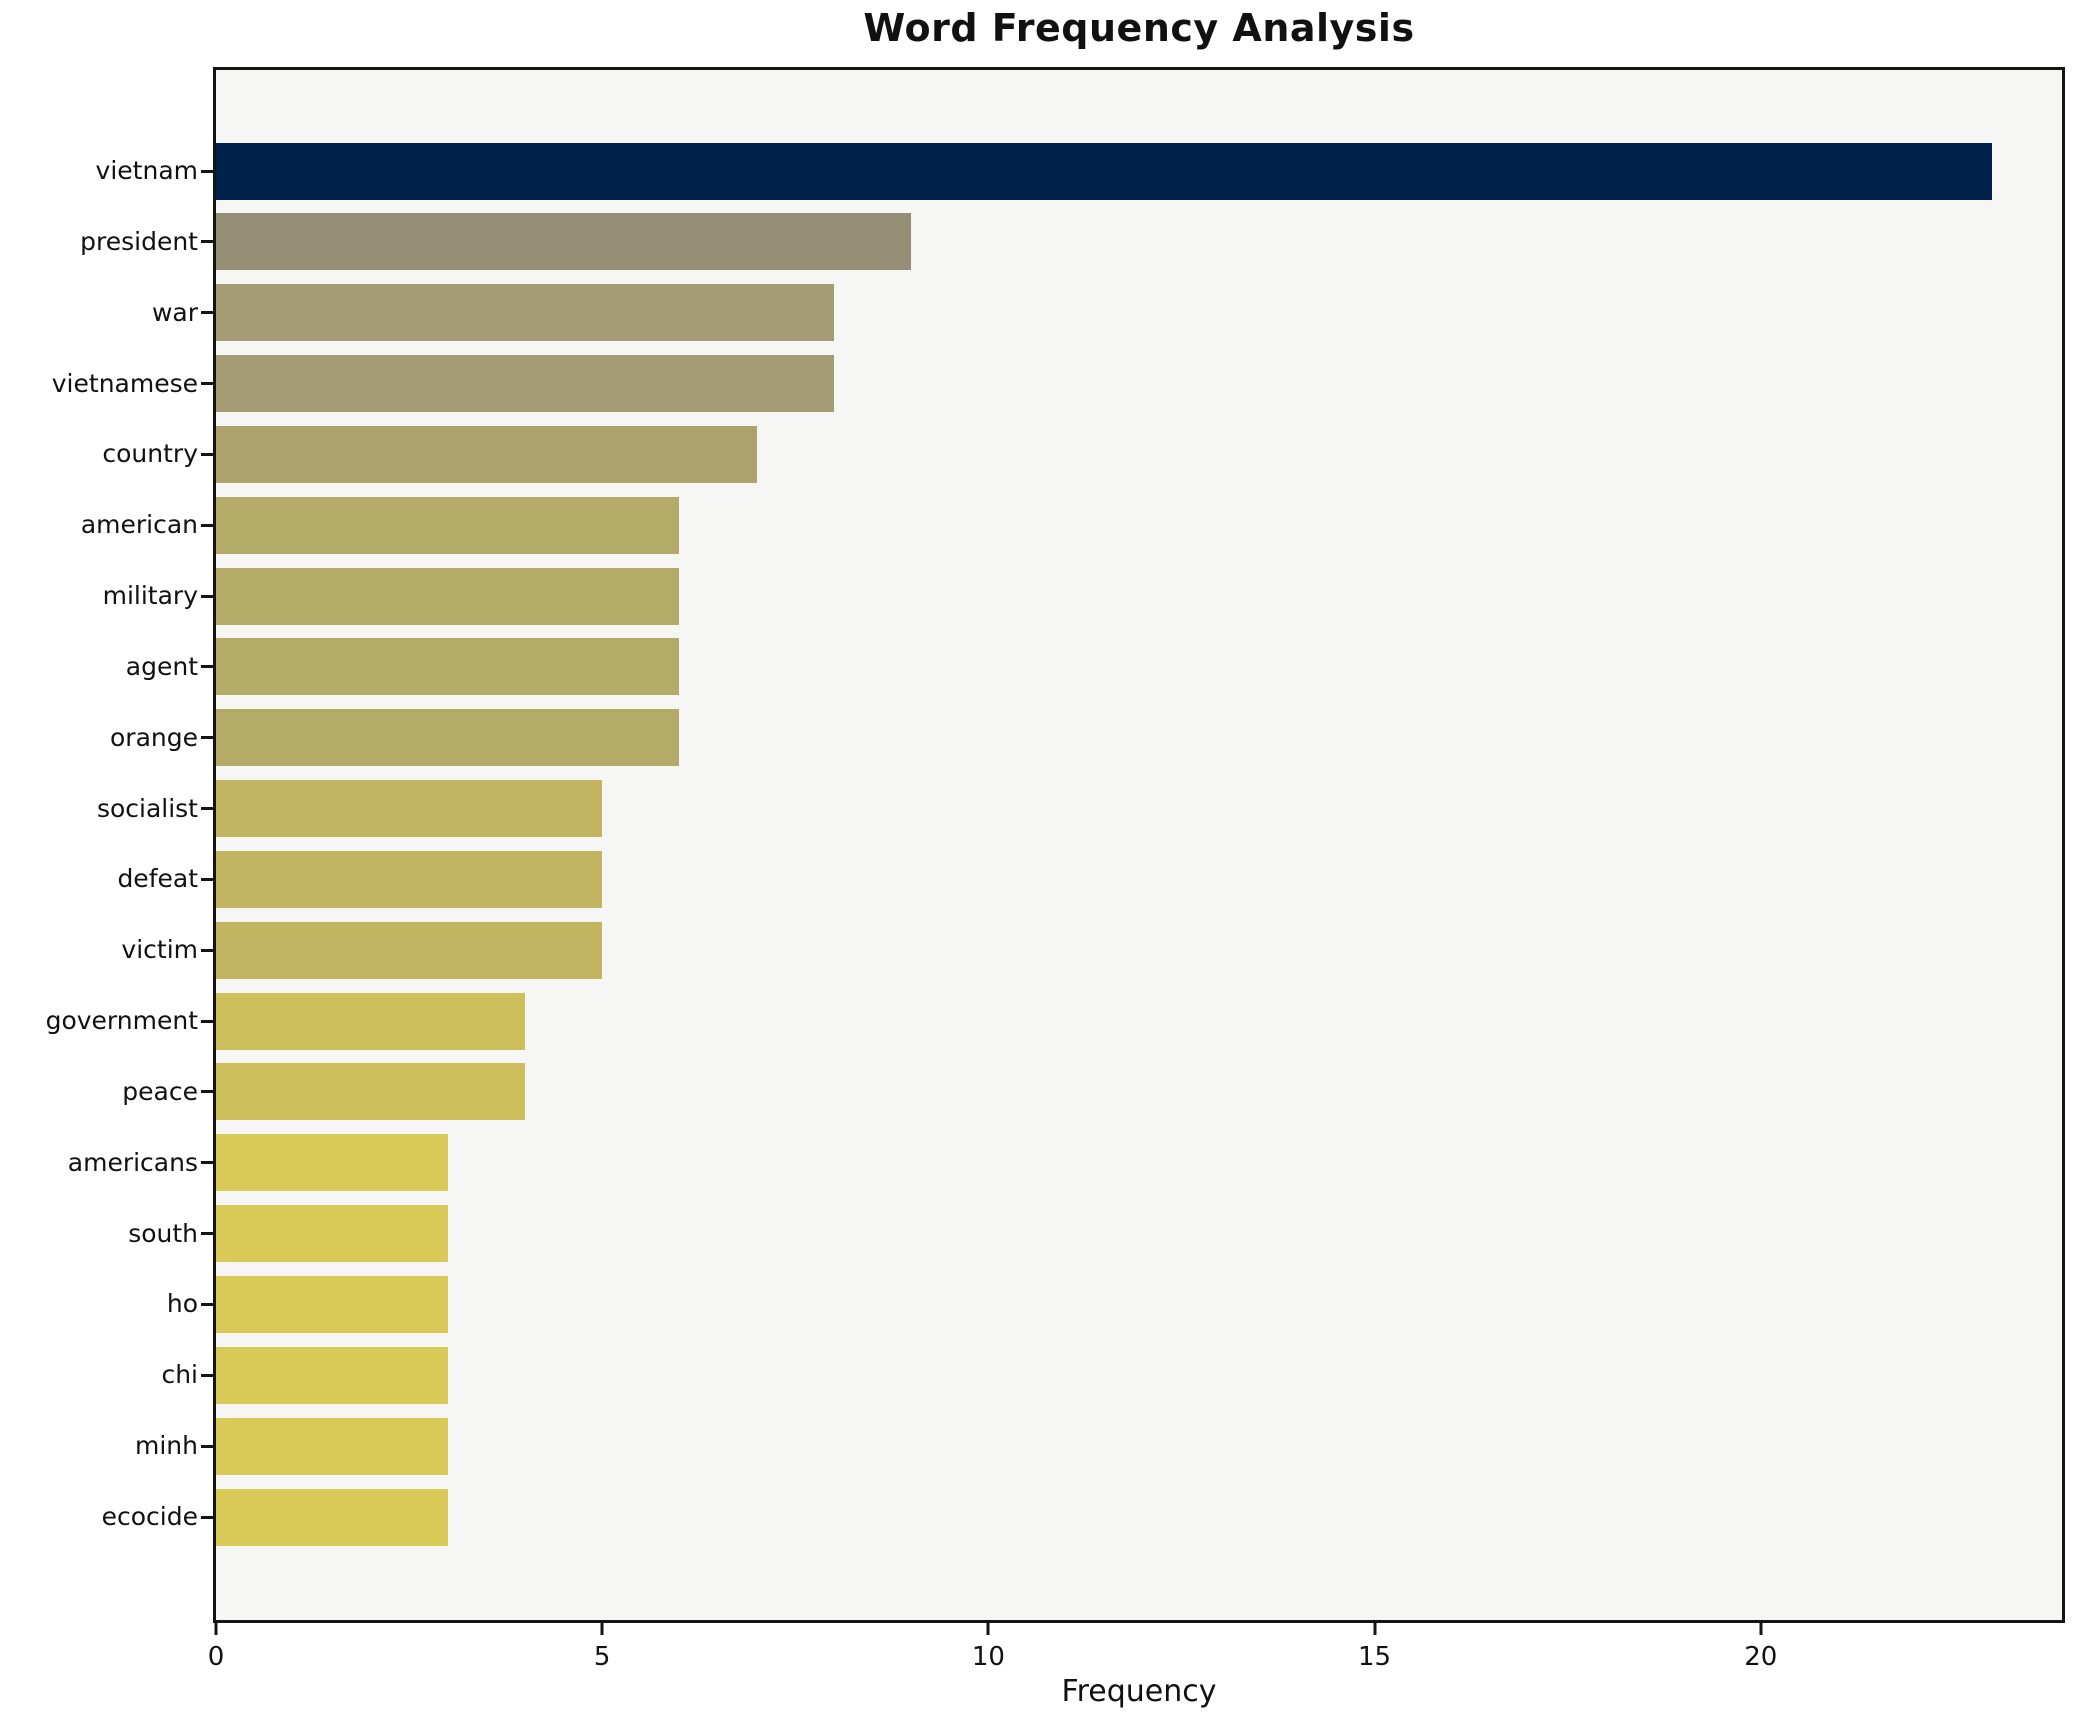 The image size is (2095, 1722). Describe the element at coordinates (207, 845) in the screenshot. I see `y-axis-tick-marks` at that location.